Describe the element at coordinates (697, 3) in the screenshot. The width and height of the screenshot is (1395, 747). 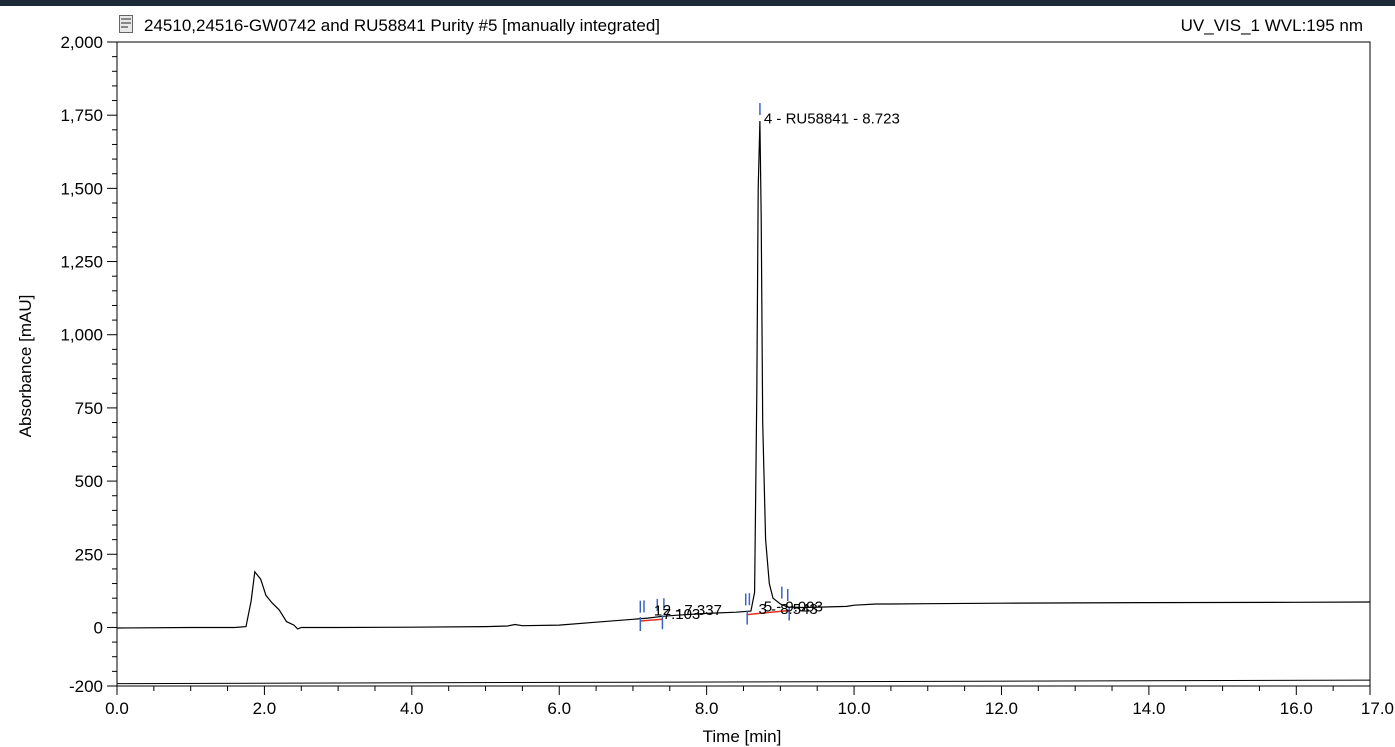
I see `window-top-bar` at that location.